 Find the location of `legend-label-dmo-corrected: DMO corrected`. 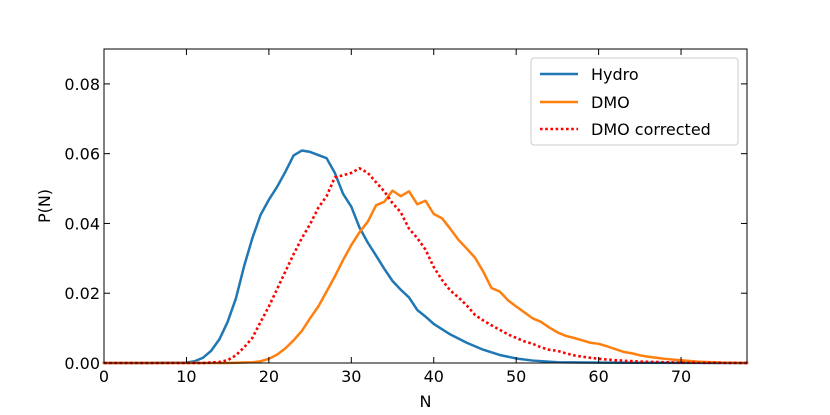

legend-label-dmo-corrected: DMO corrected is located at coordinates (651, 129).